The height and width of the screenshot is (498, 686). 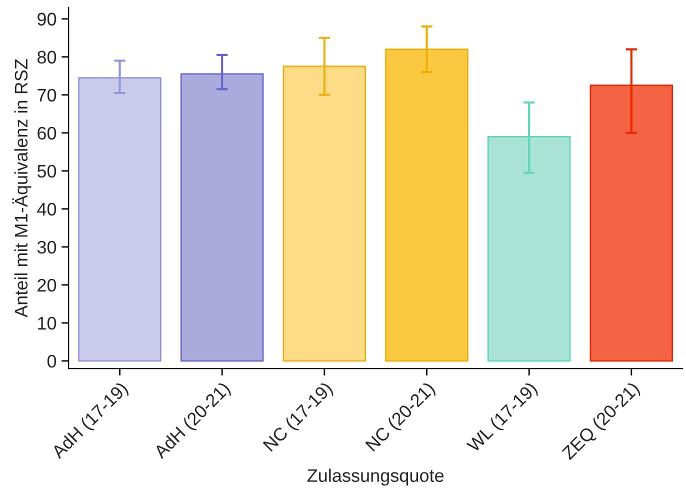 I want to click on y-axis-title: Anteil mit M1-Äquivalenz in RSZ, so click(x=22, y=188).